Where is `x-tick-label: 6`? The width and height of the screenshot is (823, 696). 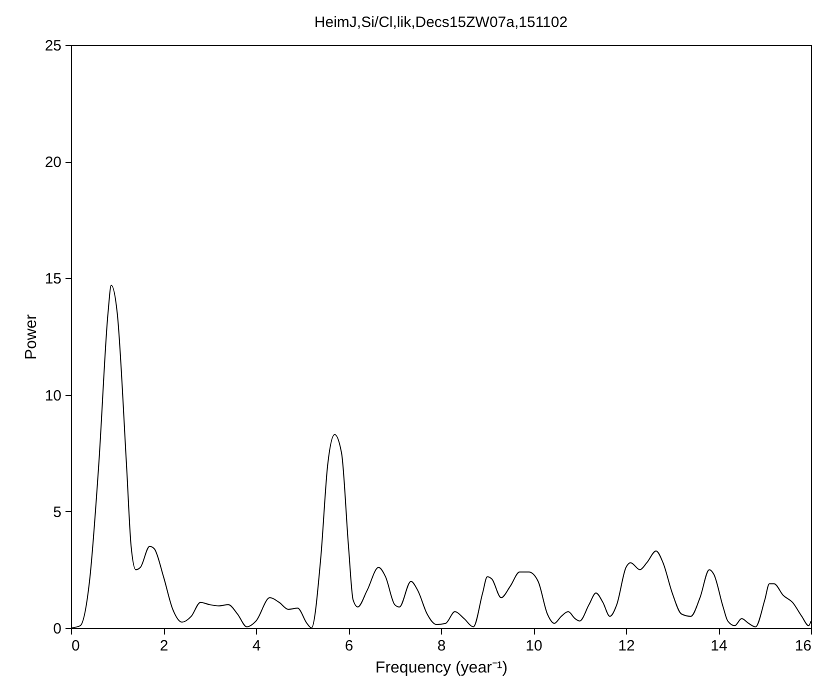 x-tick-label: 6 is located at coordinates (349, 646).